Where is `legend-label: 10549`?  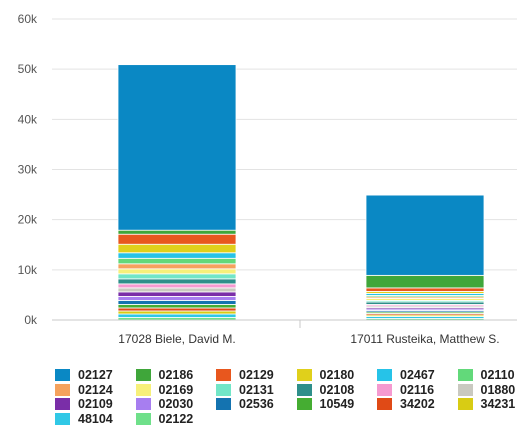
legend-label: 10549 is located at coordinates (337, 404).